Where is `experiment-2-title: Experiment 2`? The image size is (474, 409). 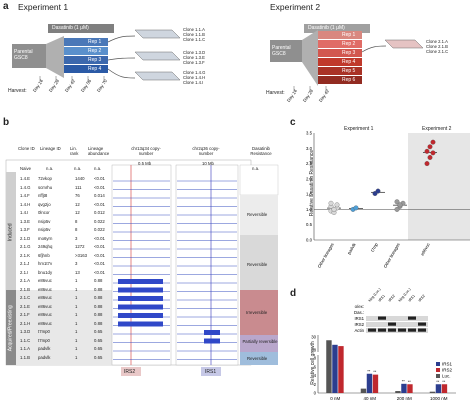
experiment-2-title: Experiment 2 is located at coordinates (295, 7).